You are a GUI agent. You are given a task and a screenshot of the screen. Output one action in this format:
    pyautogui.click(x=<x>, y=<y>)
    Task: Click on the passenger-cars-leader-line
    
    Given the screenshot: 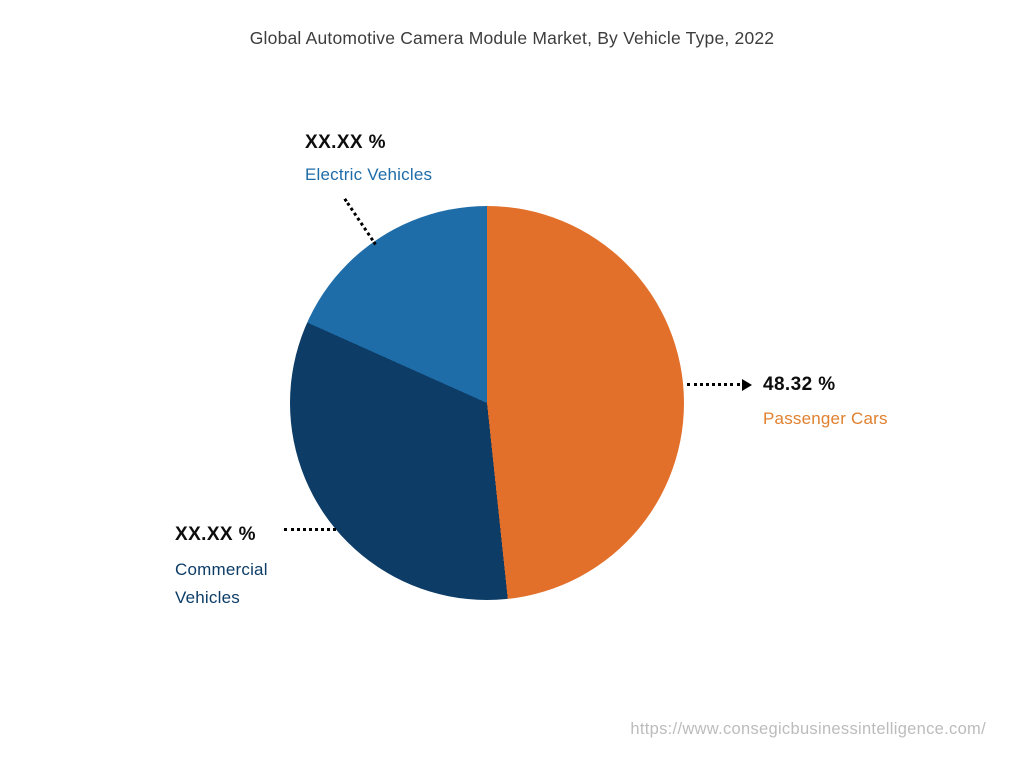 What is the action you would take?
    pyautogui.click(x=713, y=384)
    